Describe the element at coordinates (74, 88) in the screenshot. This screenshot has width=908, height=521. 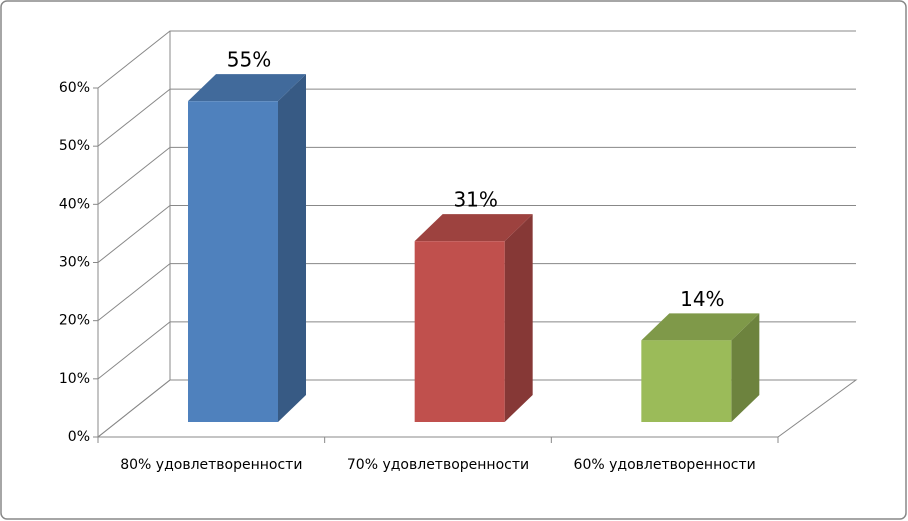
I see `y-tick-label: 60%` at that location.